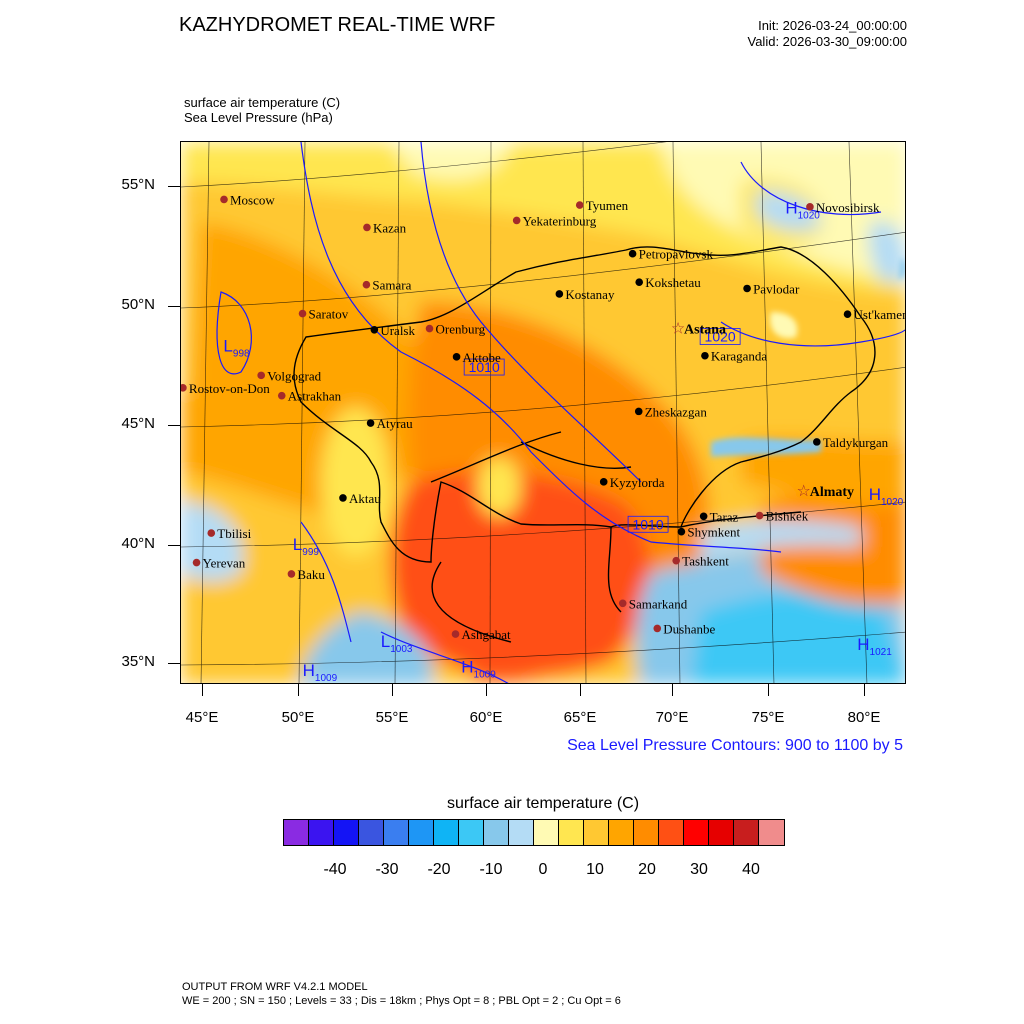  Describe the element at coordinates (491, 869) in the screenshot. I see `colorbar-tick-label: -10` at that location.